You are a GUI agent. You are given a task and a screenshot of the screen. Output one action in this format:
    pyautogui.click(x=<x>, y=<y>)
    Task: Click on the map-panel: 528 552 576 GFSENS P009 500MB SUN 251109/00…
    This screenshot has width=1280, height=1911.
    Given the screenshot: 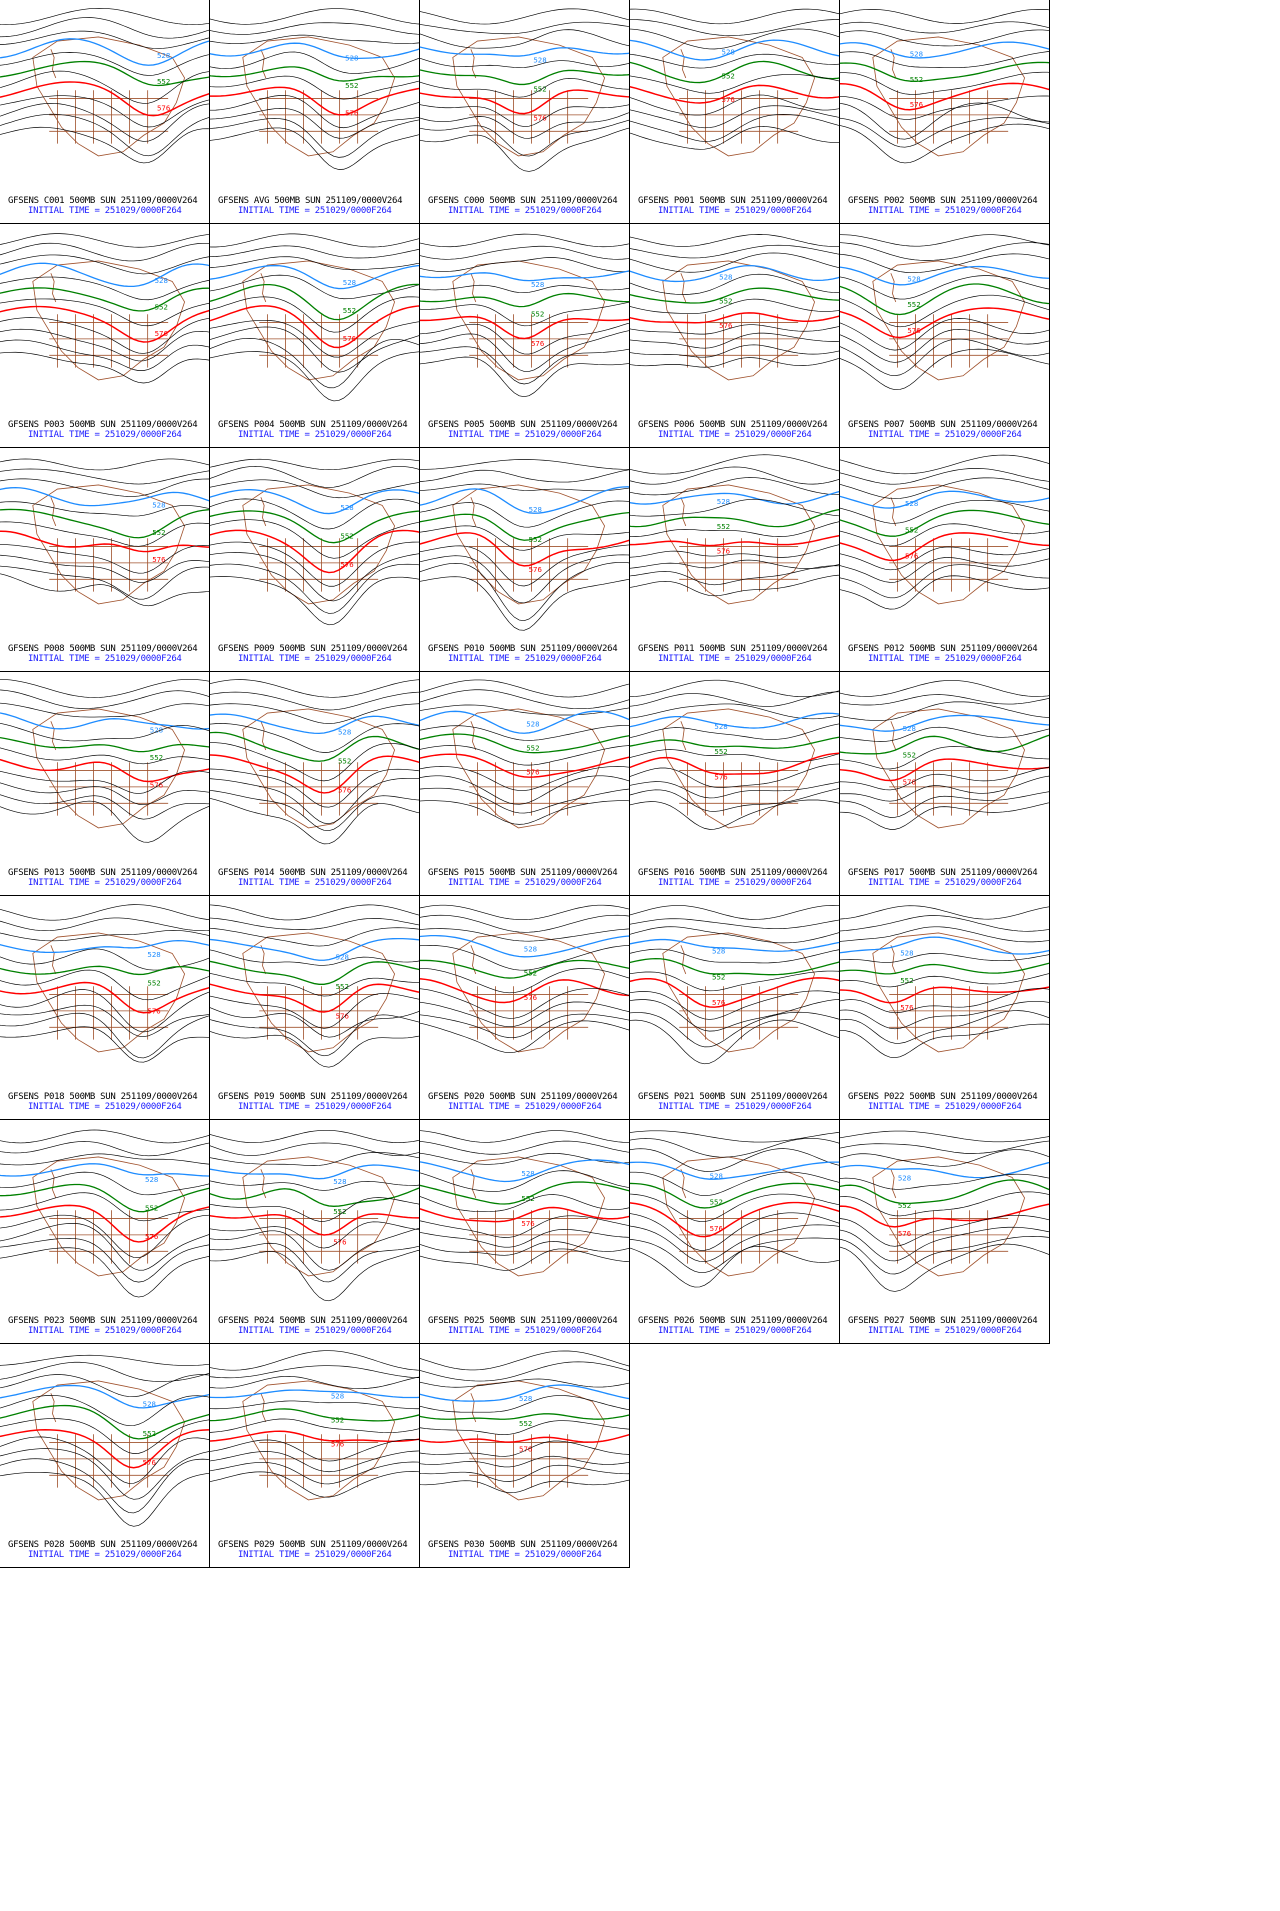 What is the action you would take?
    pyautogui.click(x=315, y=560)
    